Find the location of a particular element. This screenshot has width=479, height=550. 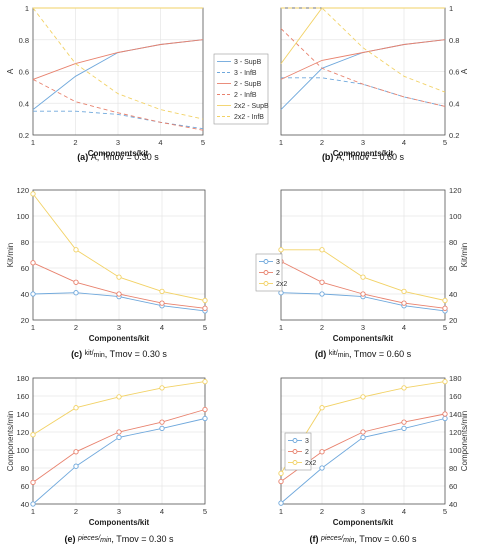

y-tick-label: 100 is located at coordinates (455, 450).